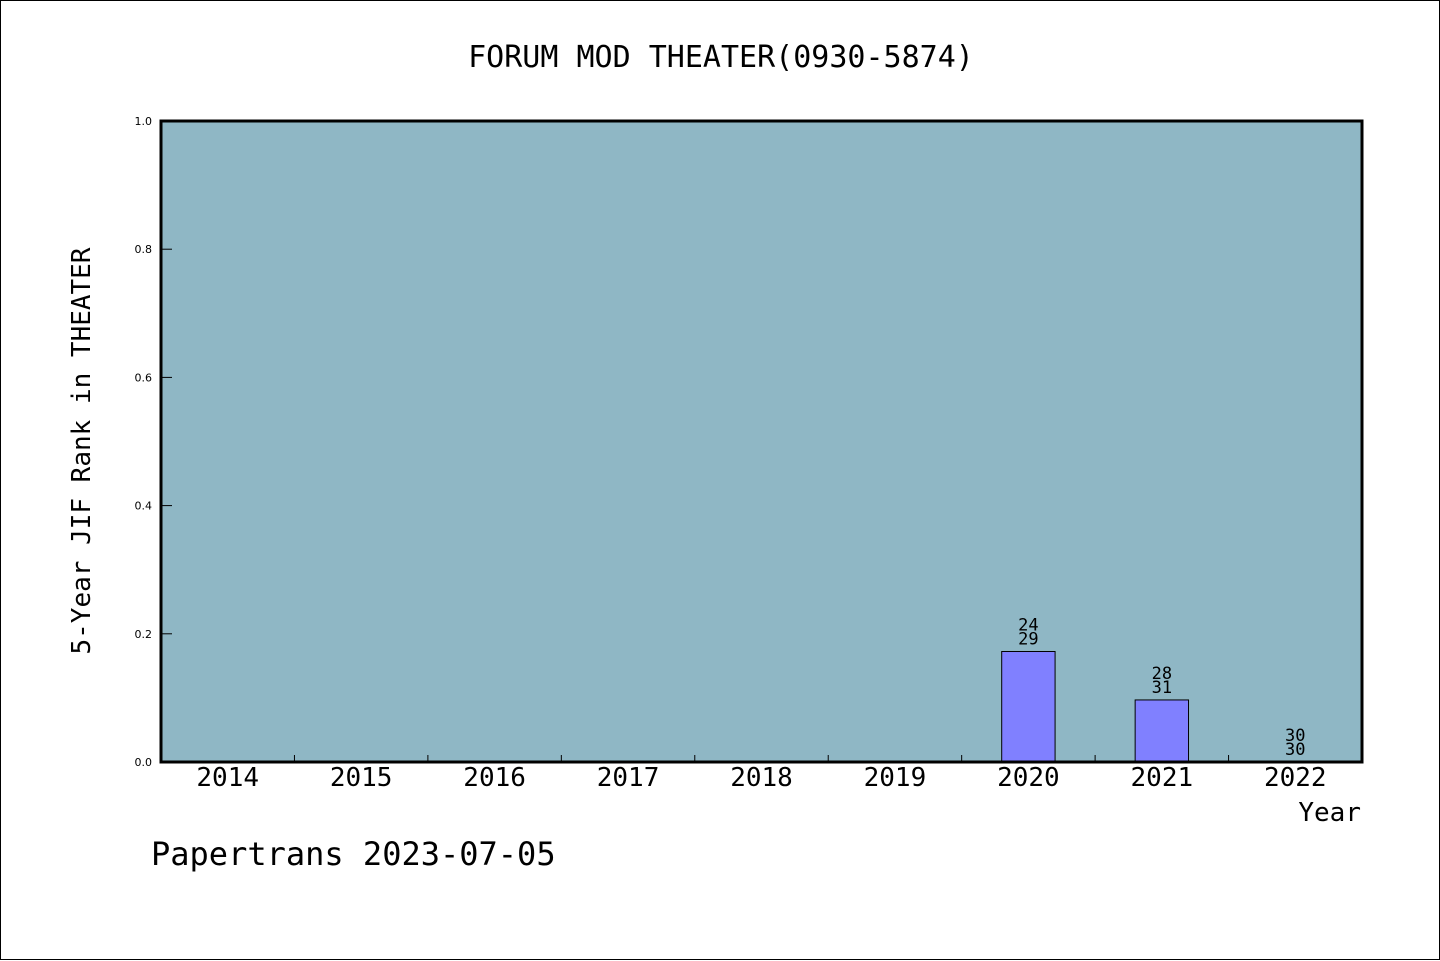  Describe the element at coordinates (353, 854) in the screenshot. I see `footer-text: Papertrans 2023-07-05` at that location.